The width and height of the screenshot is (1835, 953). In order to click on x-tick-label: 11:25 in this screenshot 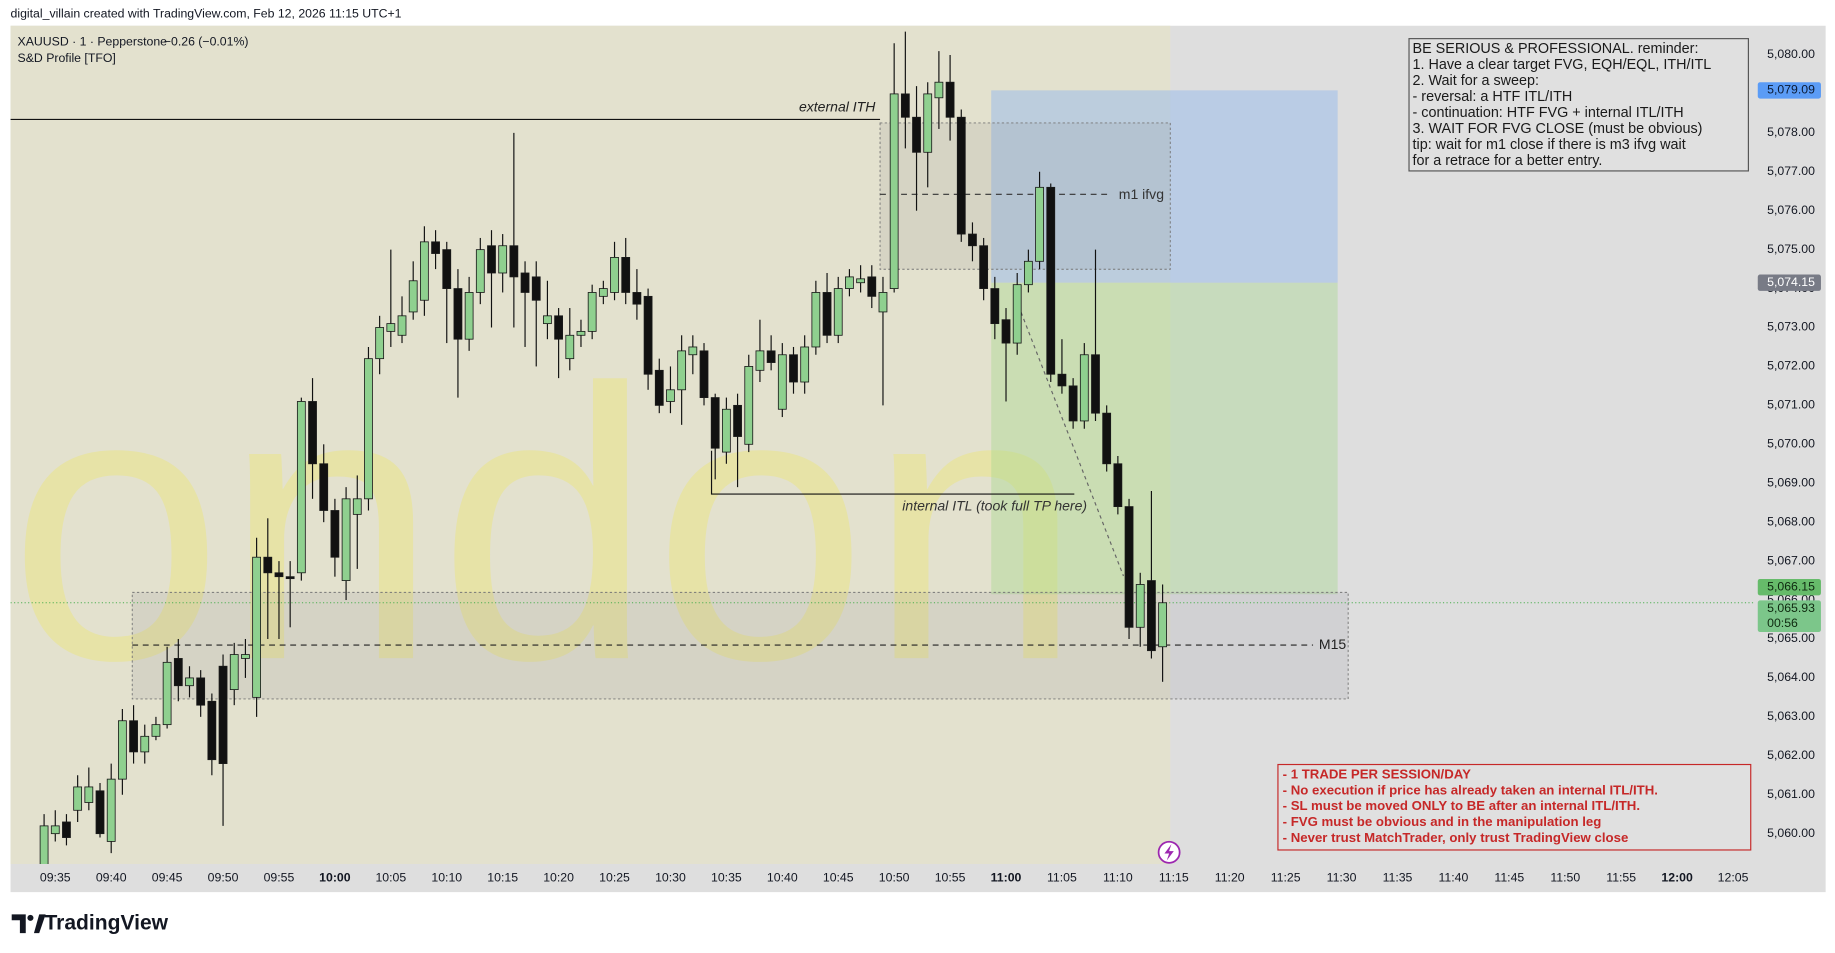, I will do `click(1286, 877)`.